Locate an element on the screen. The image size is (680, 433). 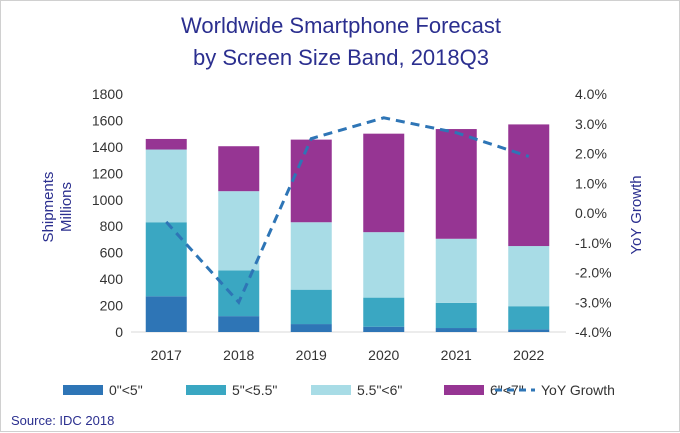
y-tick-label: 1000 is located at coordinates (107, 200).